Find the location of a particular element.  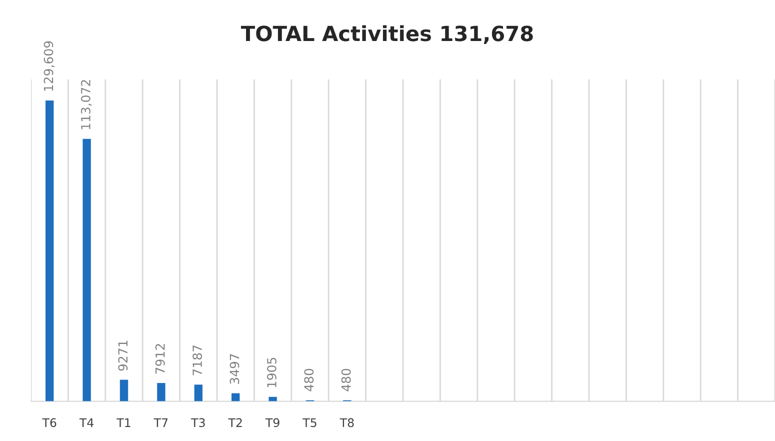

x-tick-label: T8 is located at coordinates (347, 423).